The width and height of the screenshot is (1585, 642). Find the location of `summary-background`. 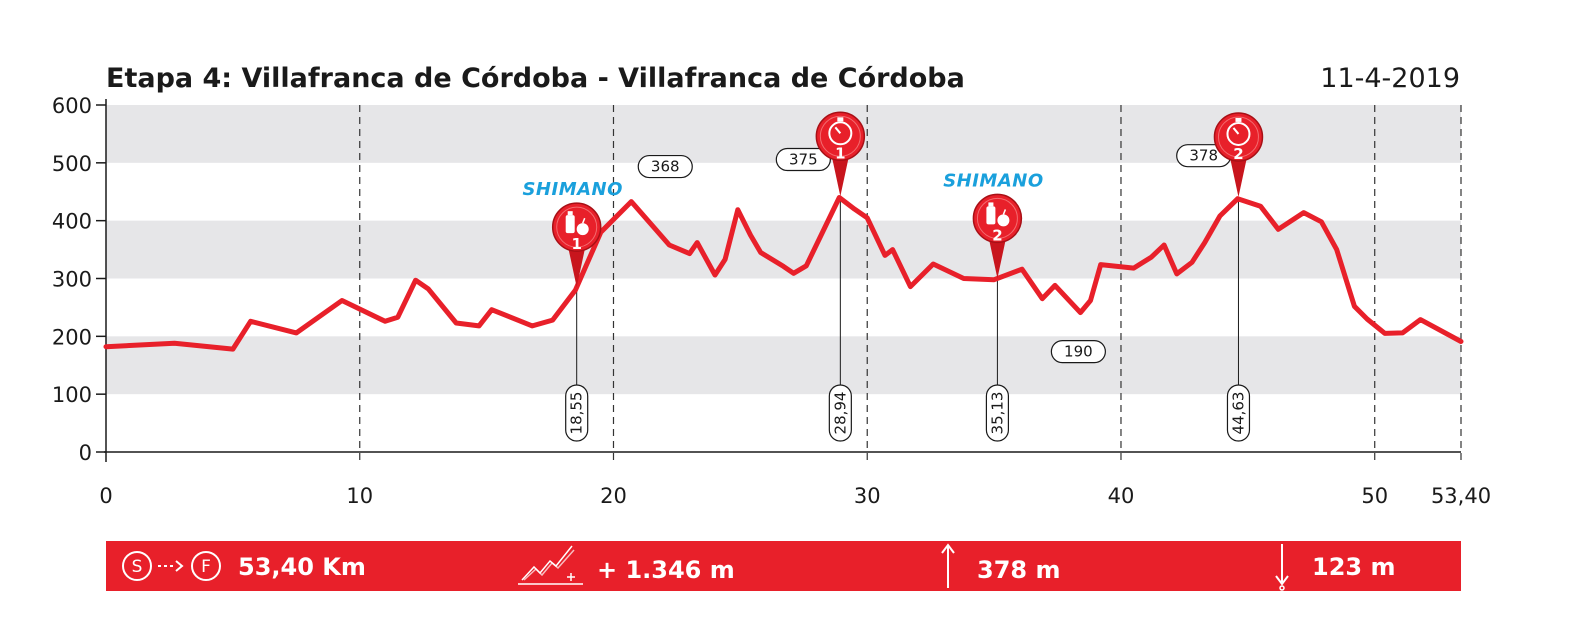

summary-background is located at coordinates (783, 566).